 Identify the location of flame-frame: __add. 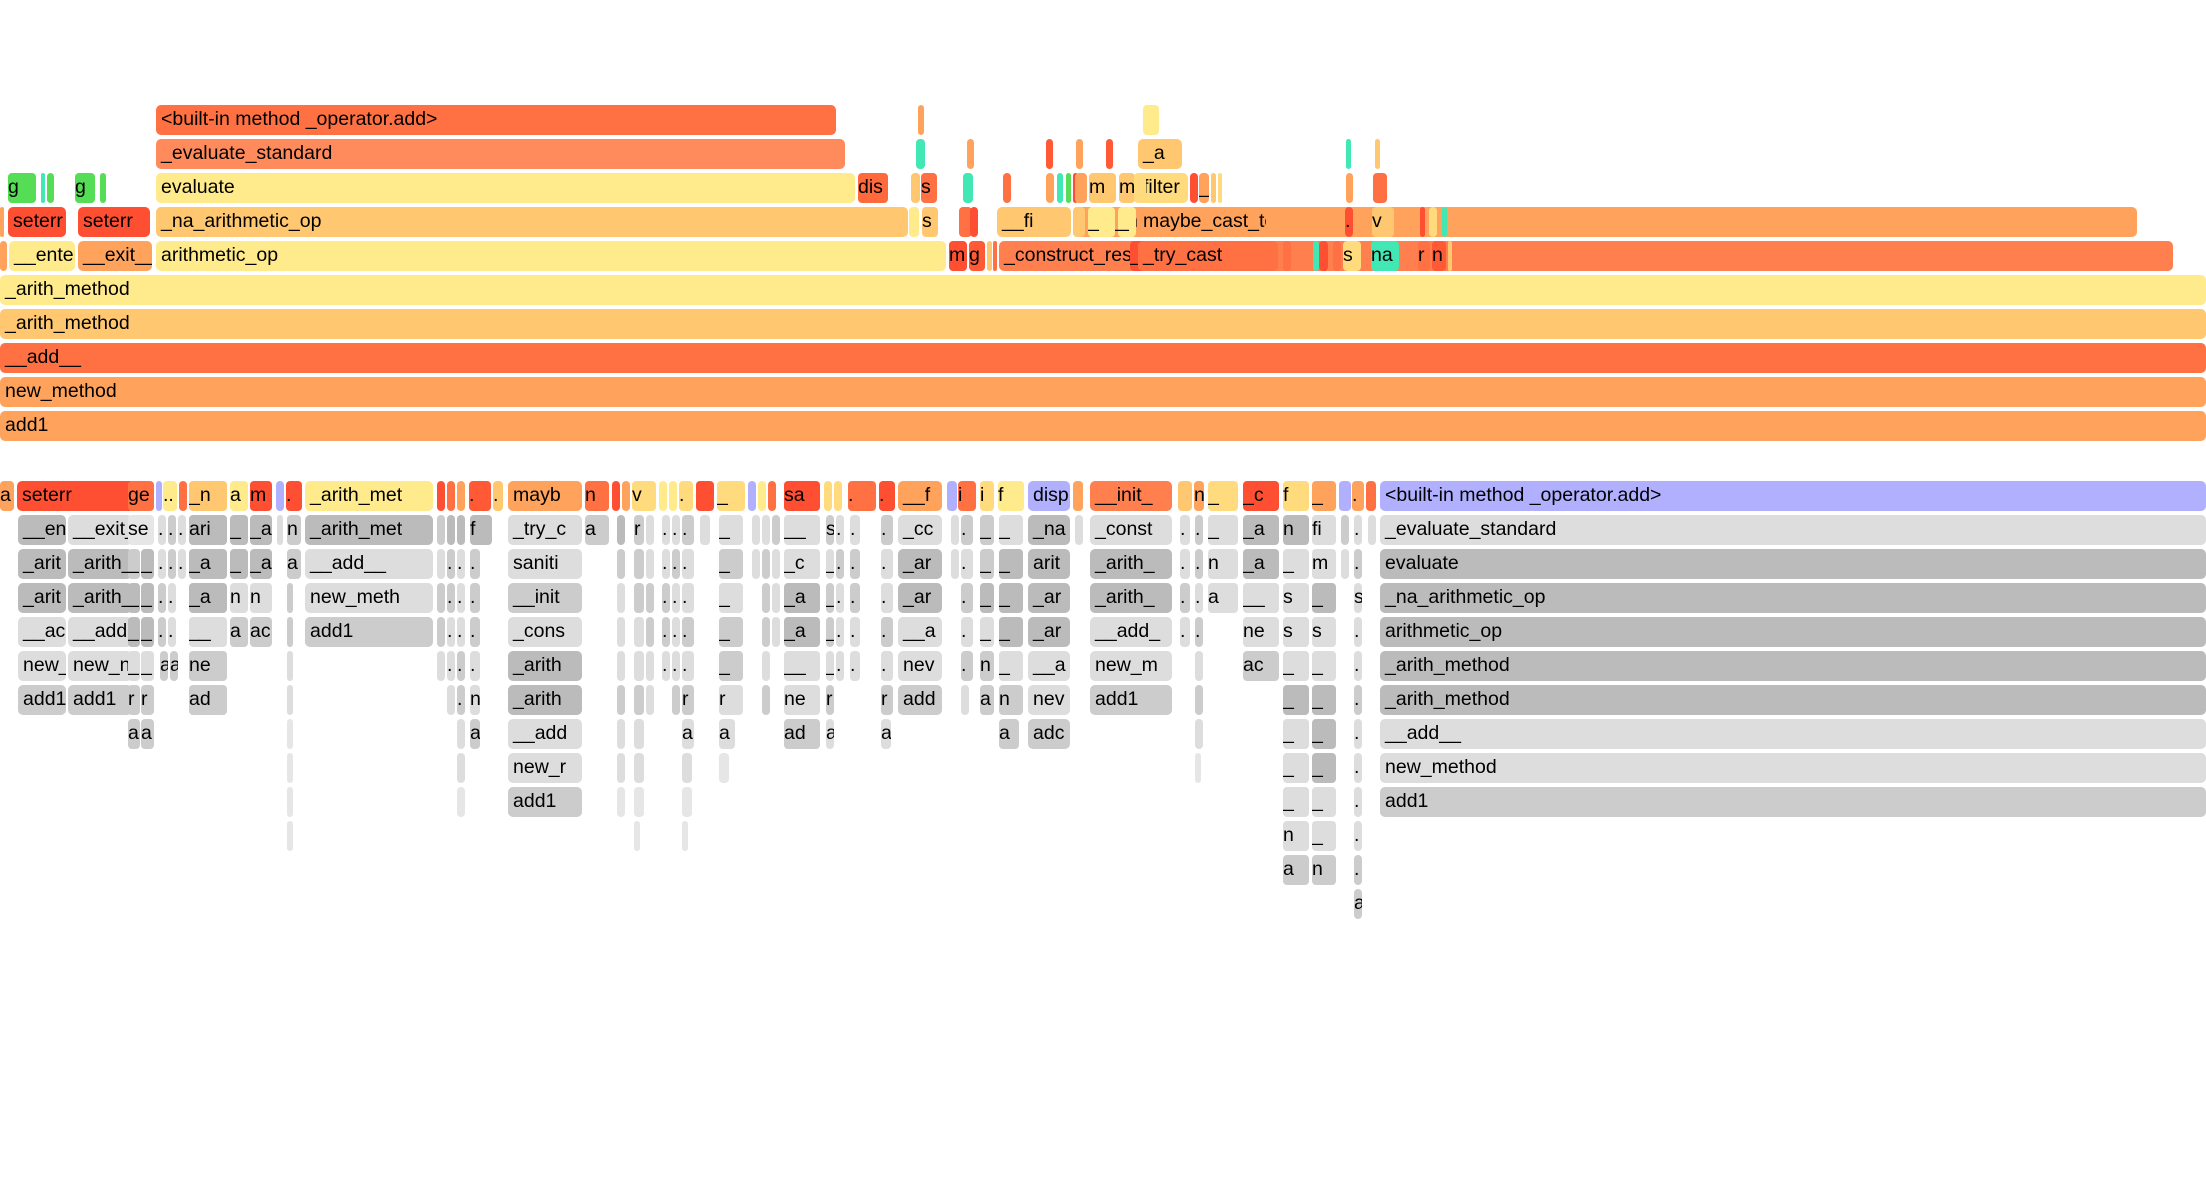
(545, 734).